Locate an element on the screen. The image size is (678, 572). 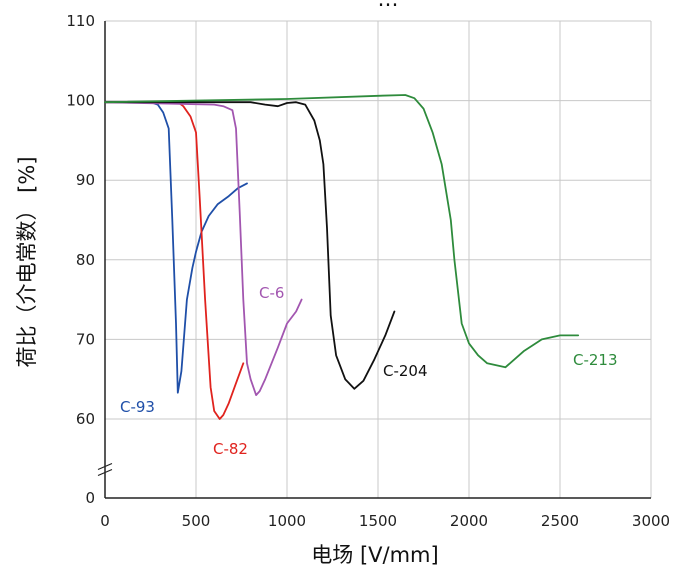
y-tick-label: 90 is located at coordinates (85, 180).